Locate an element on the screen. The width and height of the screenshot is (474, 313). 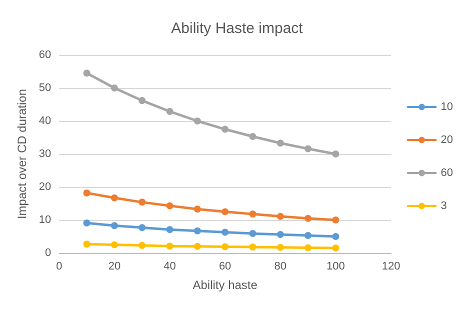
y-tick-label: 30 is located at coordinates (45, 154).